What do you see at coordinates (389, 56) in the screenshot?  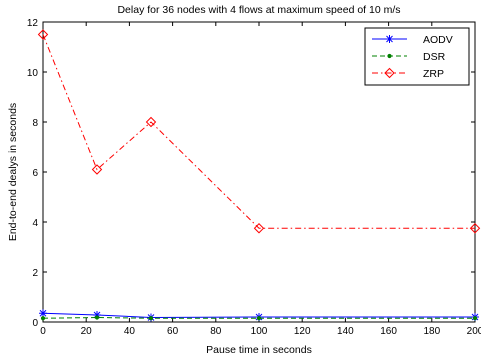 I see `legend-marker-dsr` at bounding box center [389, 56].